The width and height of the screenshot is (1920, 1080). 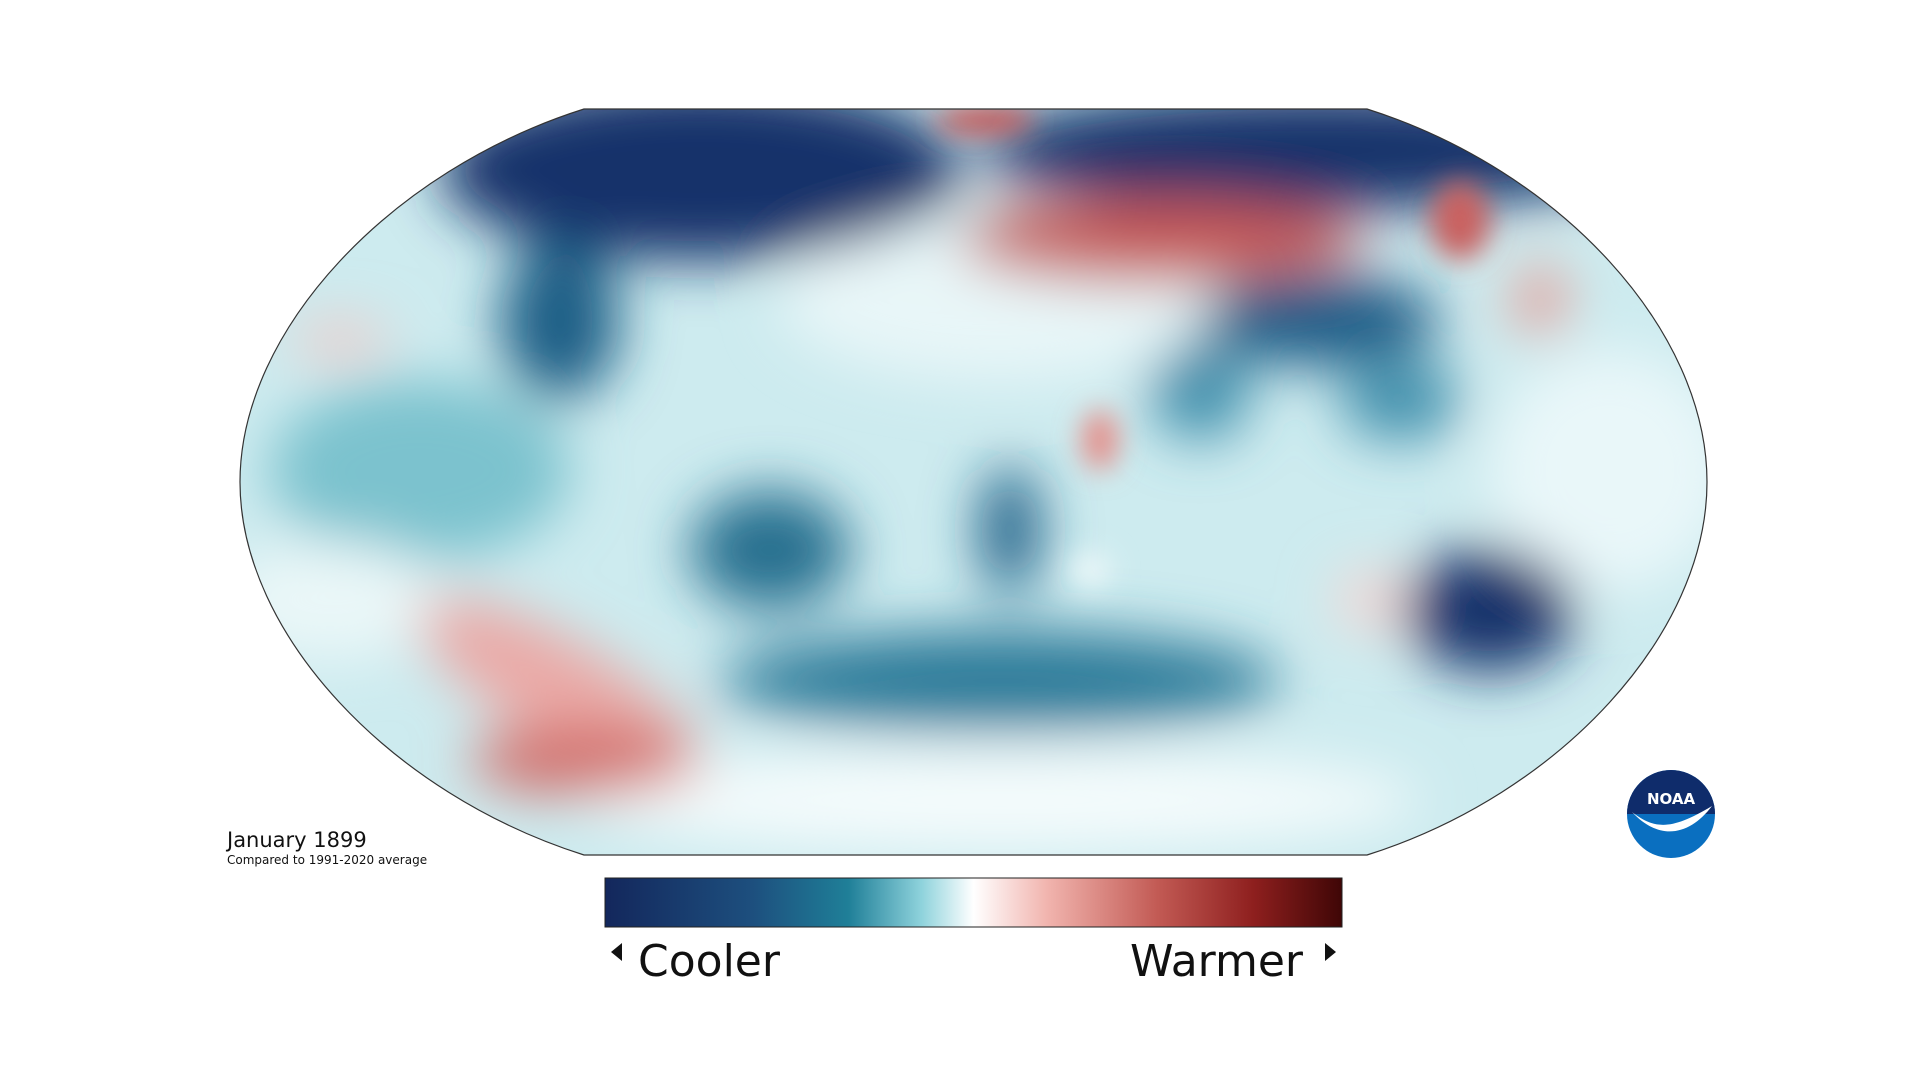 What do you see at coordinates (296, 840) in the screenshot?
I see `map-title: January 1899` at bounding box center [296, 840].